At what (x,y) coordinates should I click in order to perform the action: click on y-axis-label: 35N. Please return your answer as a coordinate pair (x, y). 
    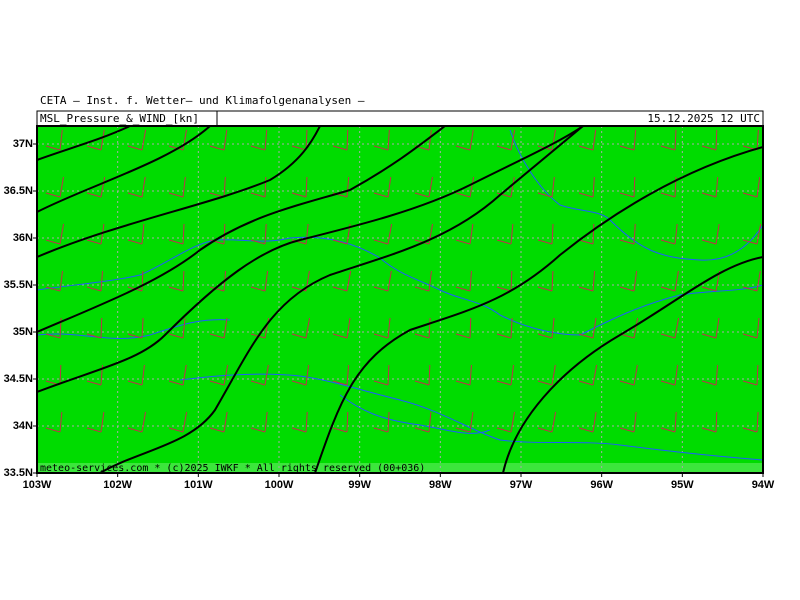
    Looking at the image, I should click on (23, 332).